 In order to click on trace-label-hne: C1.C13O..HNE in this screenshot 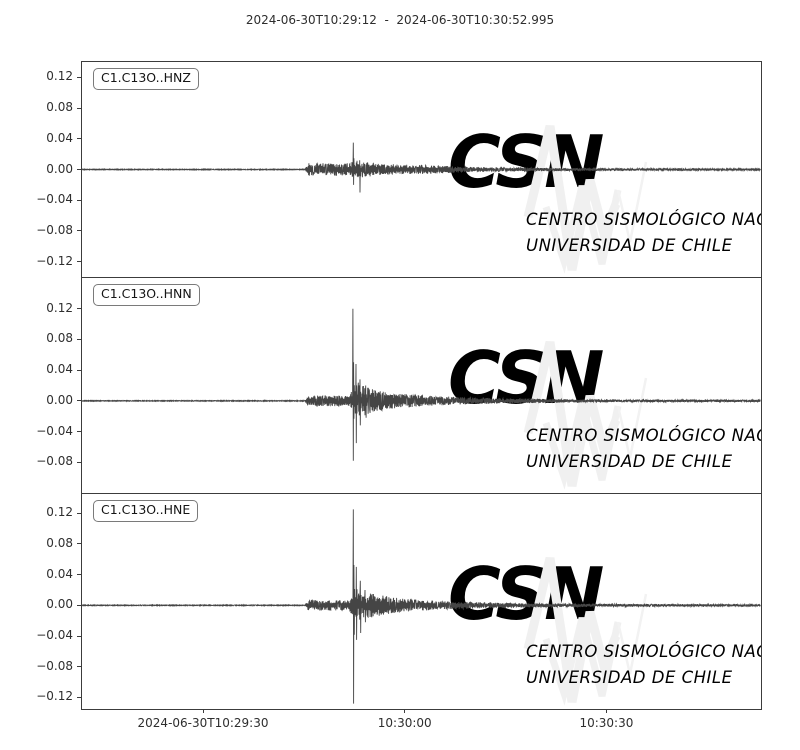, I will do `click(146, 511)`.